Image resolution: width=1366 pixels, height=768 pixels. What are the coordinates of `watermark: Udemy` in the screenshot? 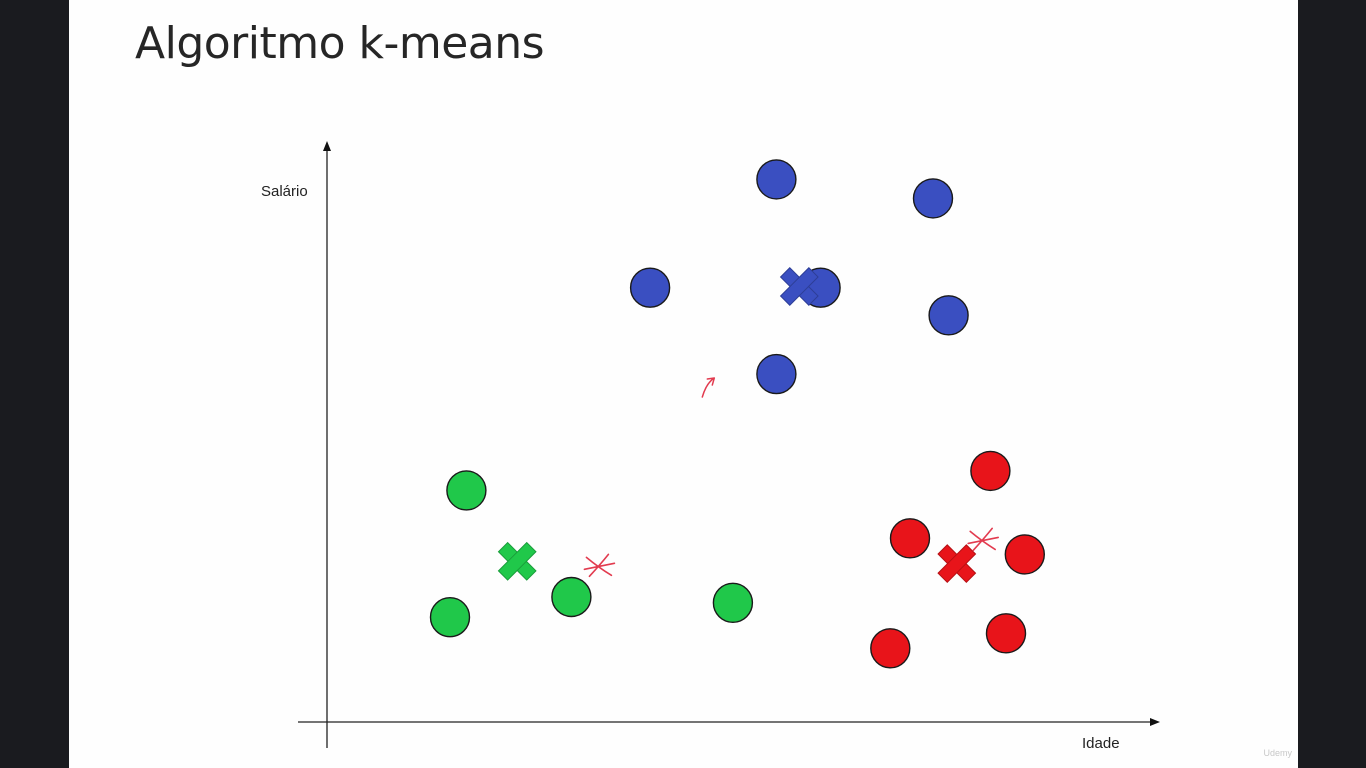 It's located at (1277, 753).